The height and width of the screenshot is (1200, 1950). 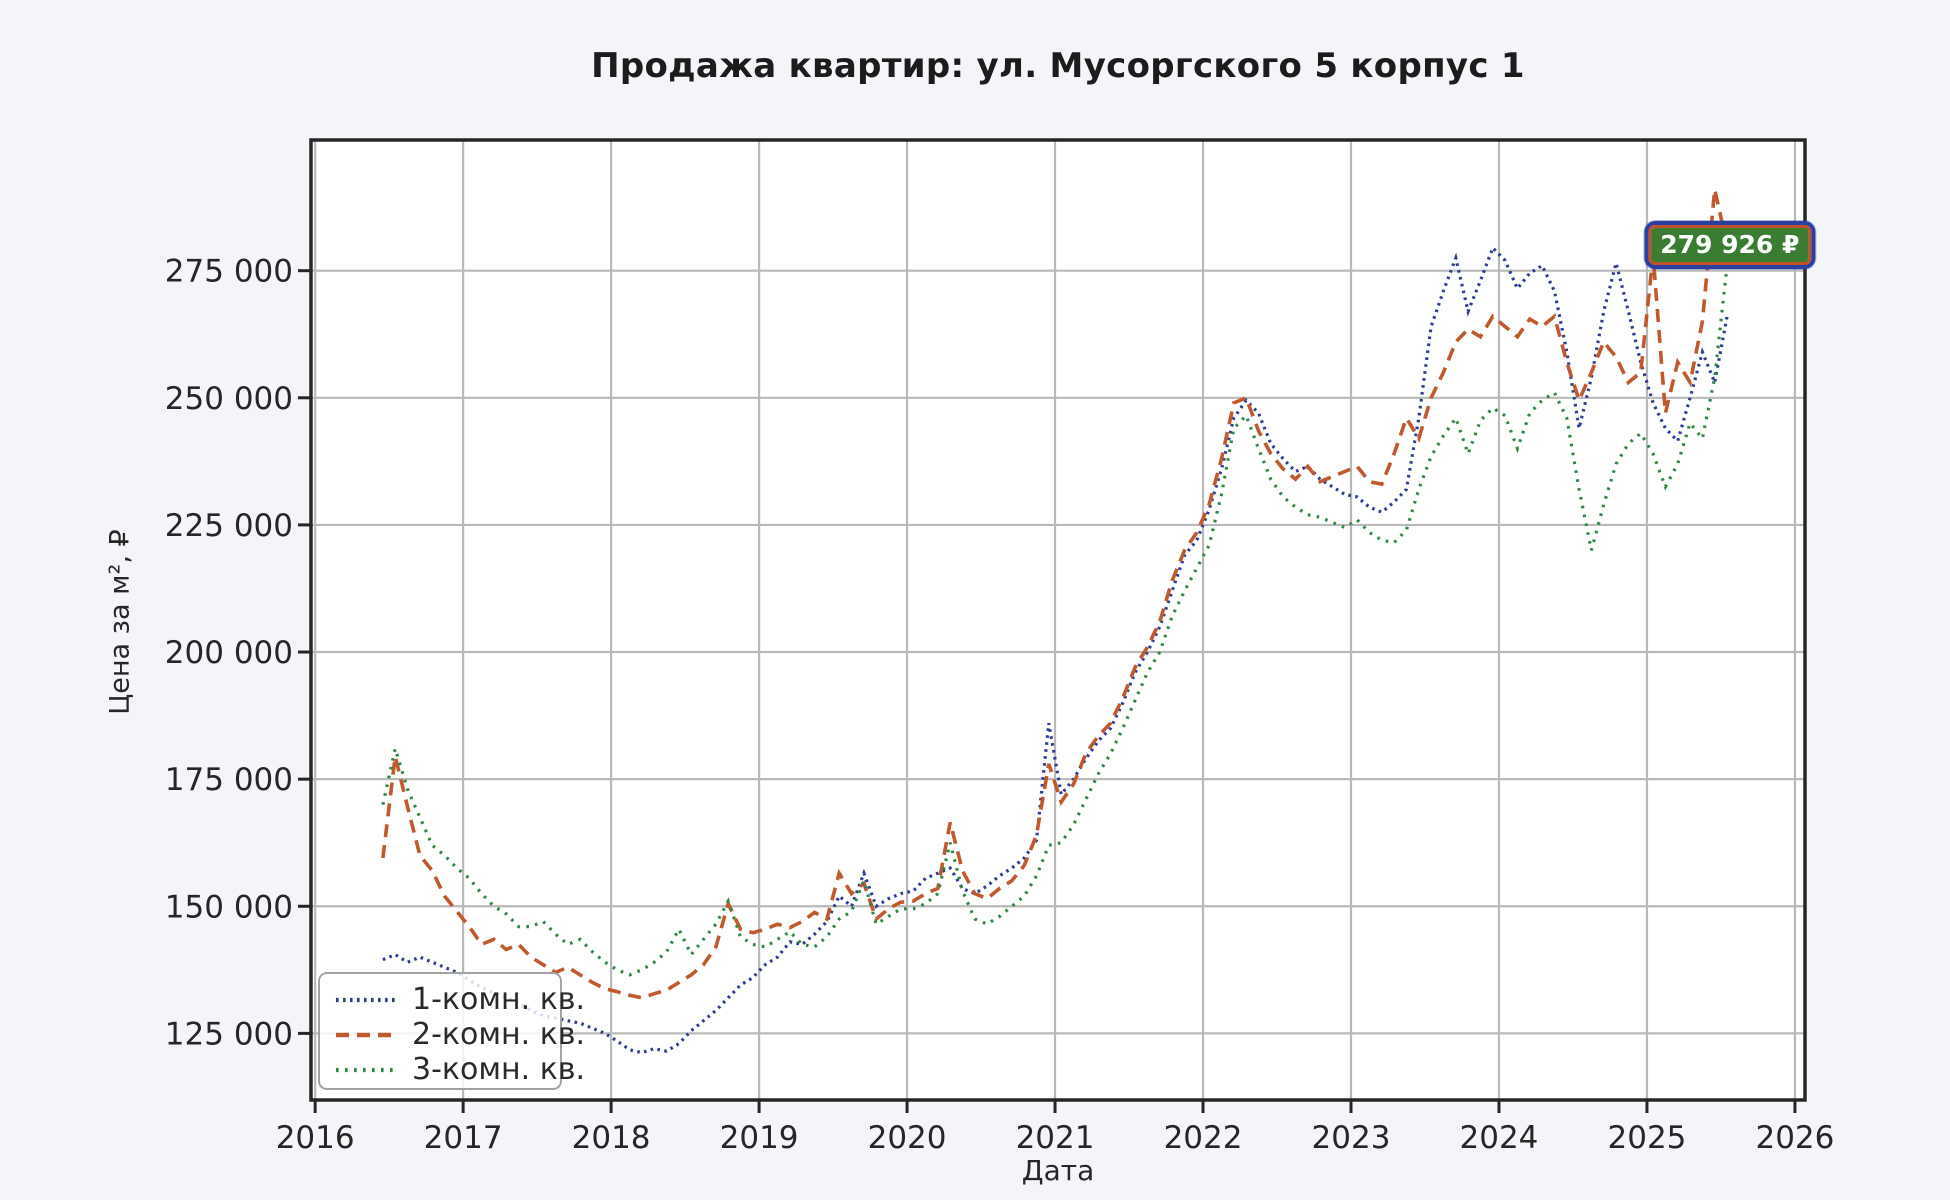 I want to click on price-annotation: 279 926 ₽, so click(x=1730, y=245).